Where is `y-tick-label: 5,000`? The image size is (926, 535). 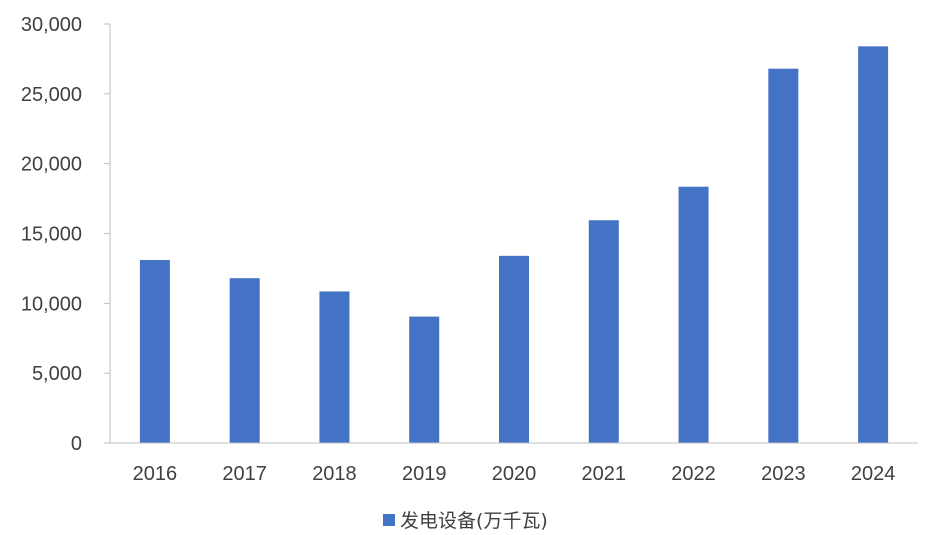 y-tick-label: 5,000 is located at coordinates (57, 374).